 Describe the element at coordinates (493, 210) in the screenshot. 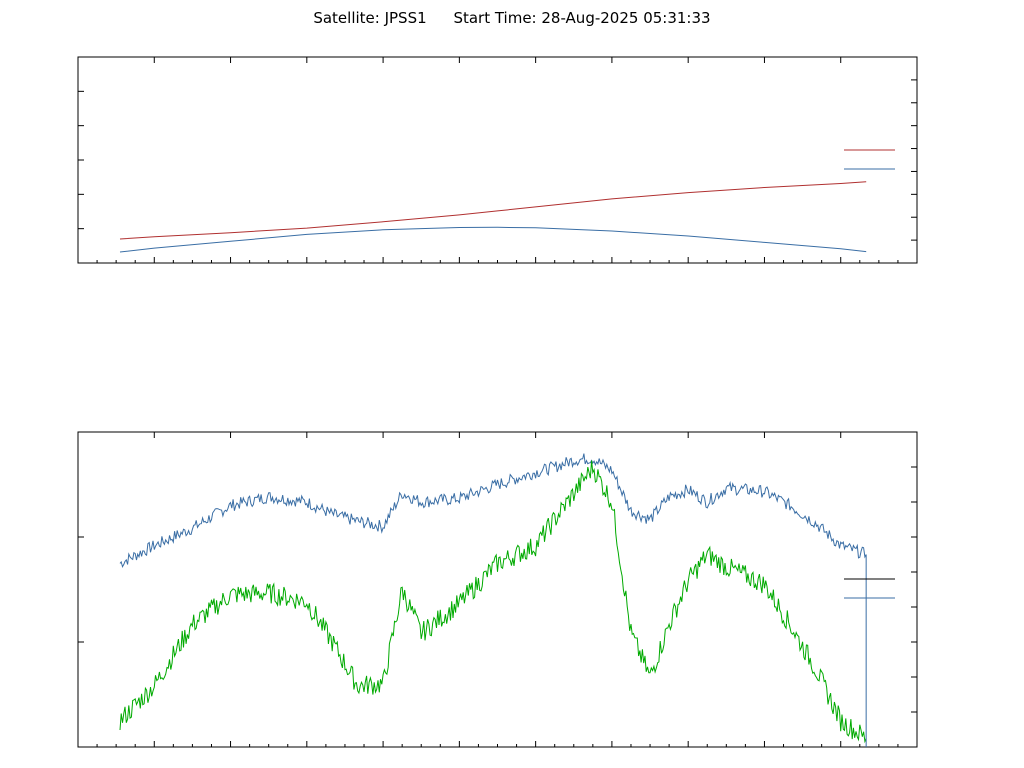

I see `series-line-Azimuth` at that location.